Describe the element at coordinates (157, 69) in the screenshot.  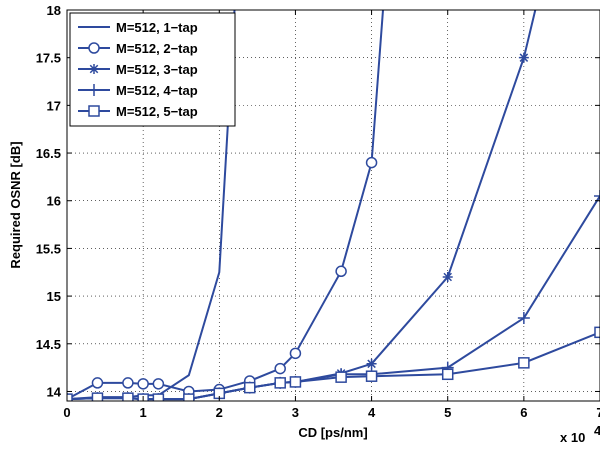
I see `legend-label: M=512, 3−tap` at that location.